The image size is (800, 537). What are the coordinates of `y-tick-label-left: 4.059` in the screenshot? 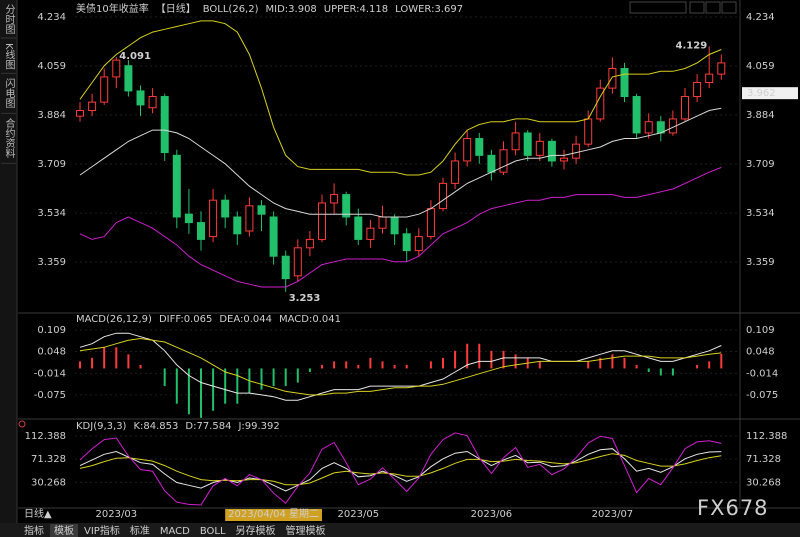 It's located at (51, 66).